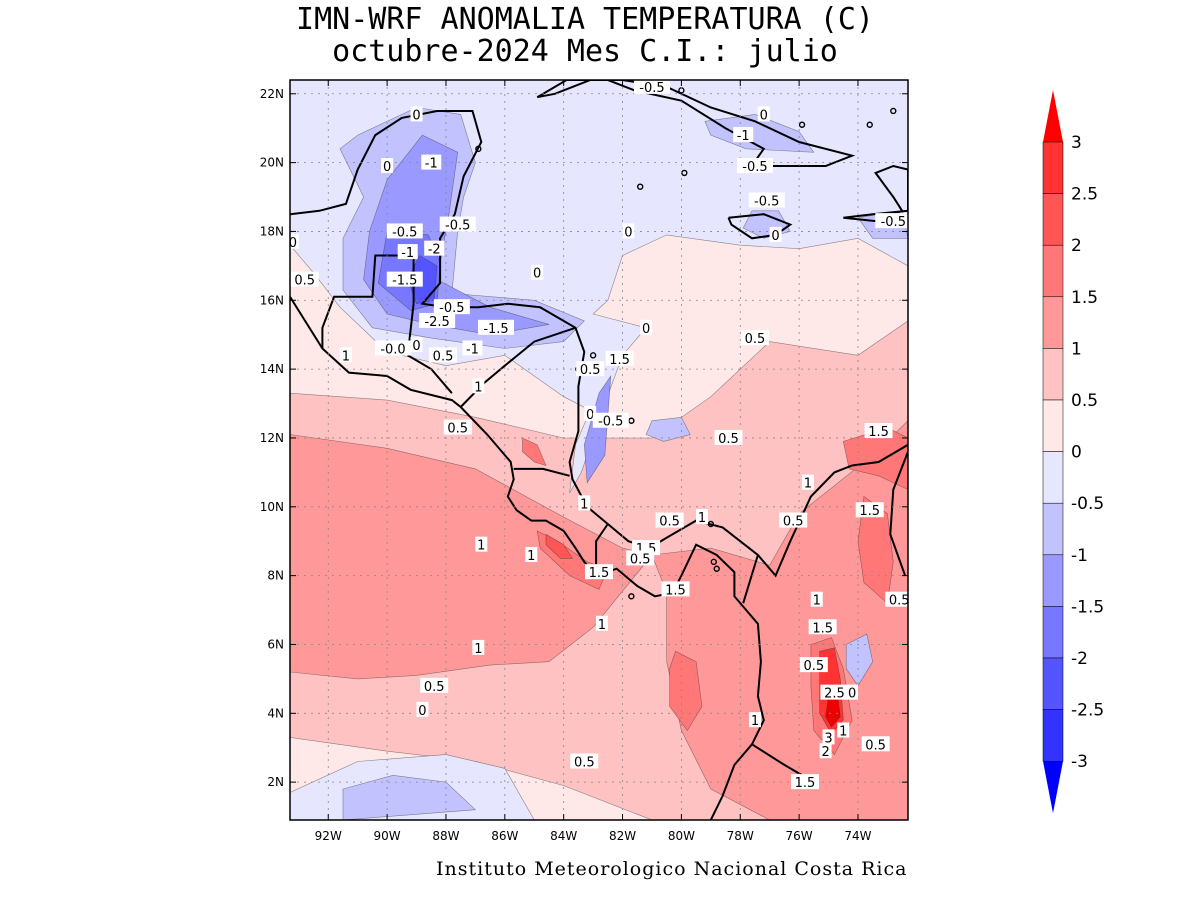 This screenshot has width=1200, height=900. Describe the element at coordinates (857, 836) in the screenshot. I see `lon-tick-label: 74W` at that location.